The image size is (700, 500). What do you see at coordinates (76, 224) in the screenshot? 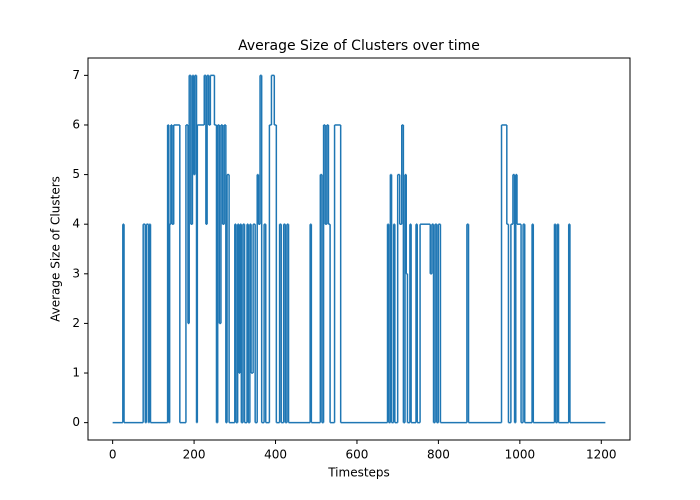
I see `y-tick-label: 4` at bounding box center [76, 224].